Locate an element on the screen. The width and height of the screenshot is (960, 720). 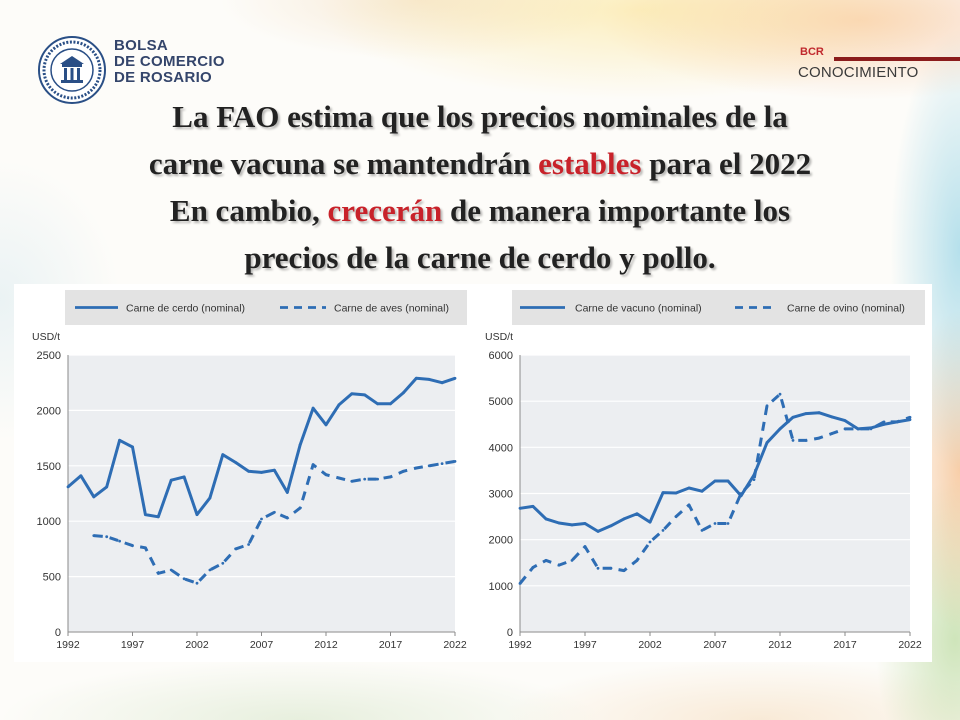
x-tick-label: 2017 is located at coordinates (845, 645).